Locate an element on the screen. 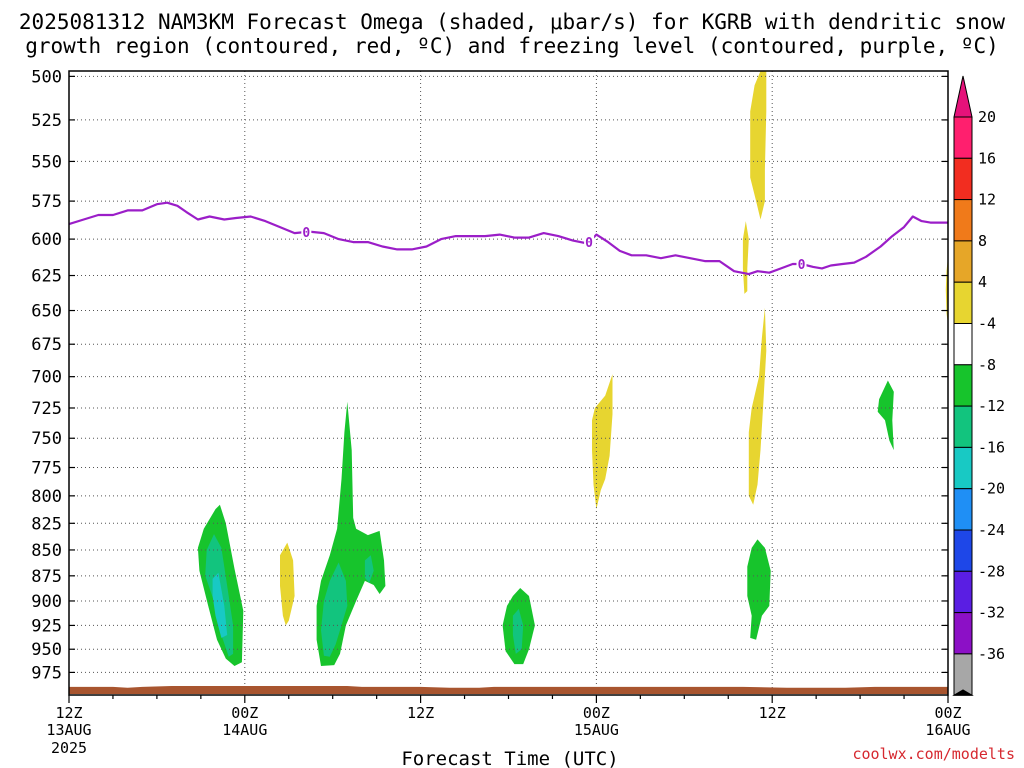 This screenshot has width=1024, height=768. x-tick-label-0: 12Z is located at coordinates (68, 713).